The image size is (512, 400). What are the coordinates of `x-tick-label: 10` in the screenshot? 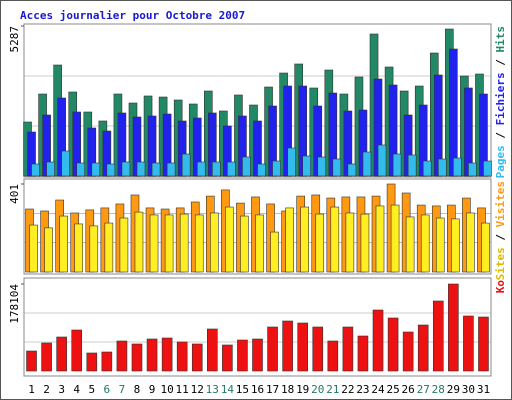 It's located at (166, 389).